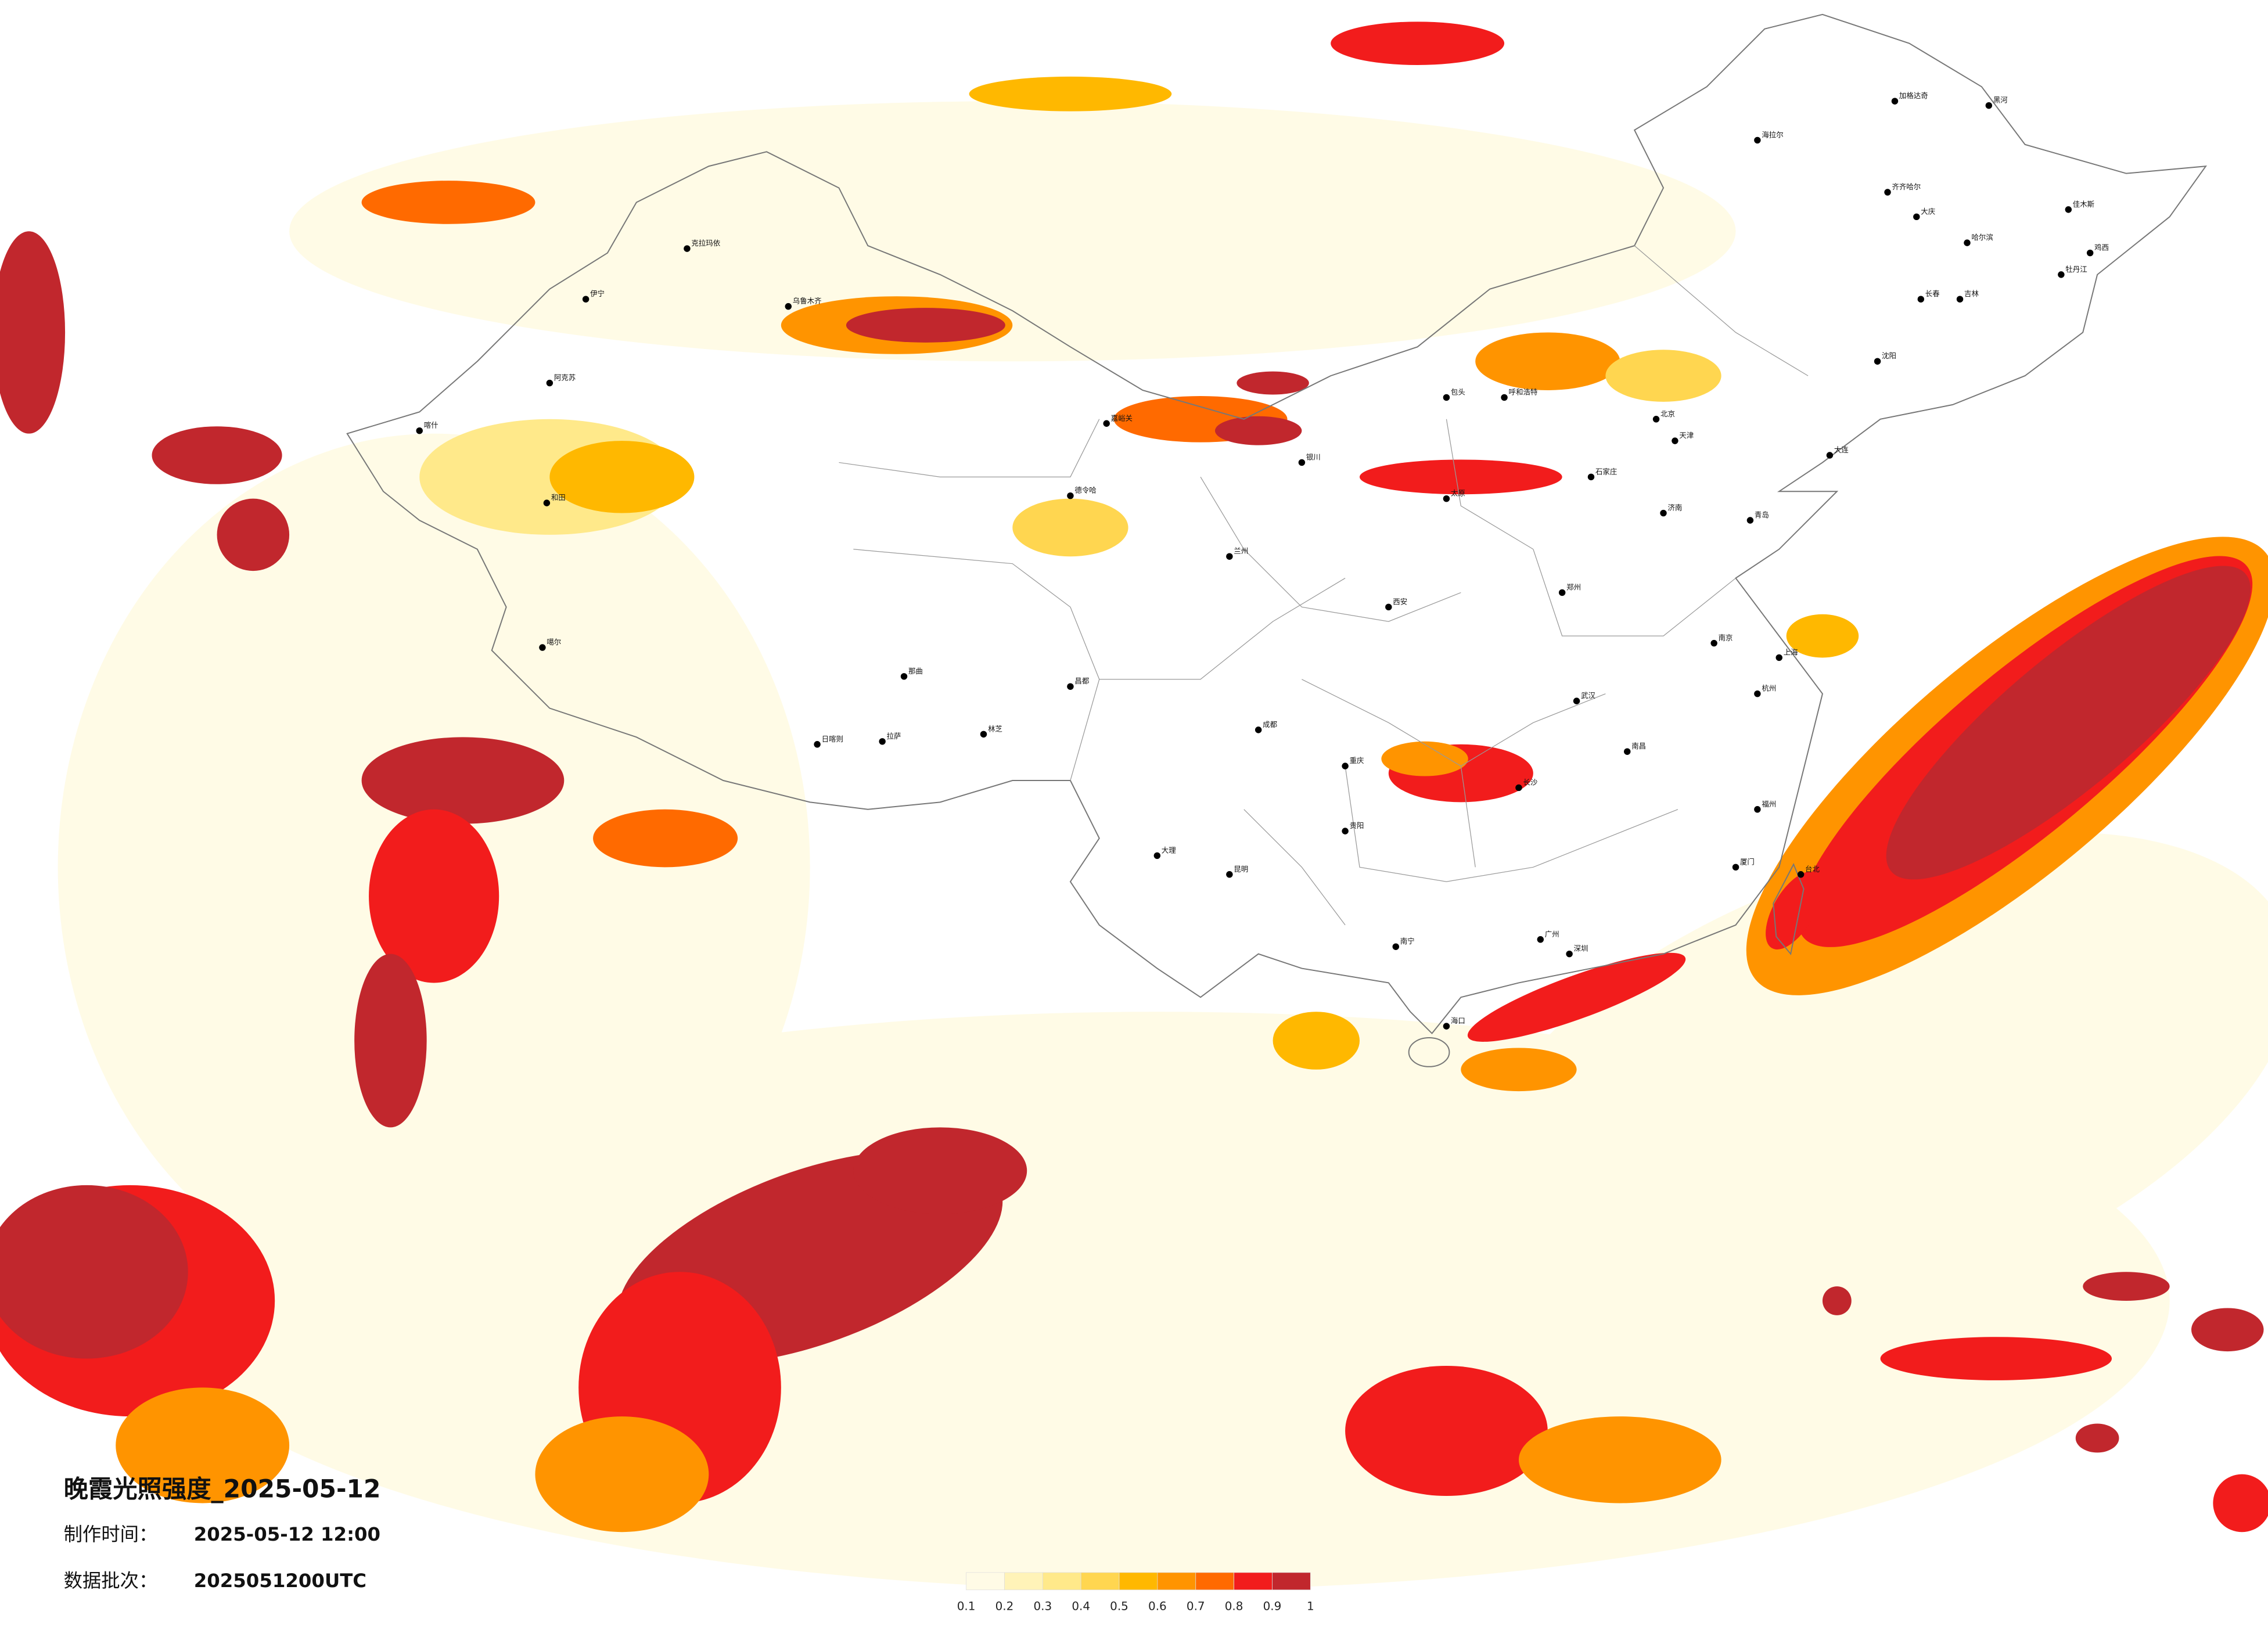 Image resolution: width=2268 pixels, height=1626 pixels. What do you see at coordinates (1429, 1052) in the screenshot?
I see `hainan-outline` at bounding box center [1429, 1052].